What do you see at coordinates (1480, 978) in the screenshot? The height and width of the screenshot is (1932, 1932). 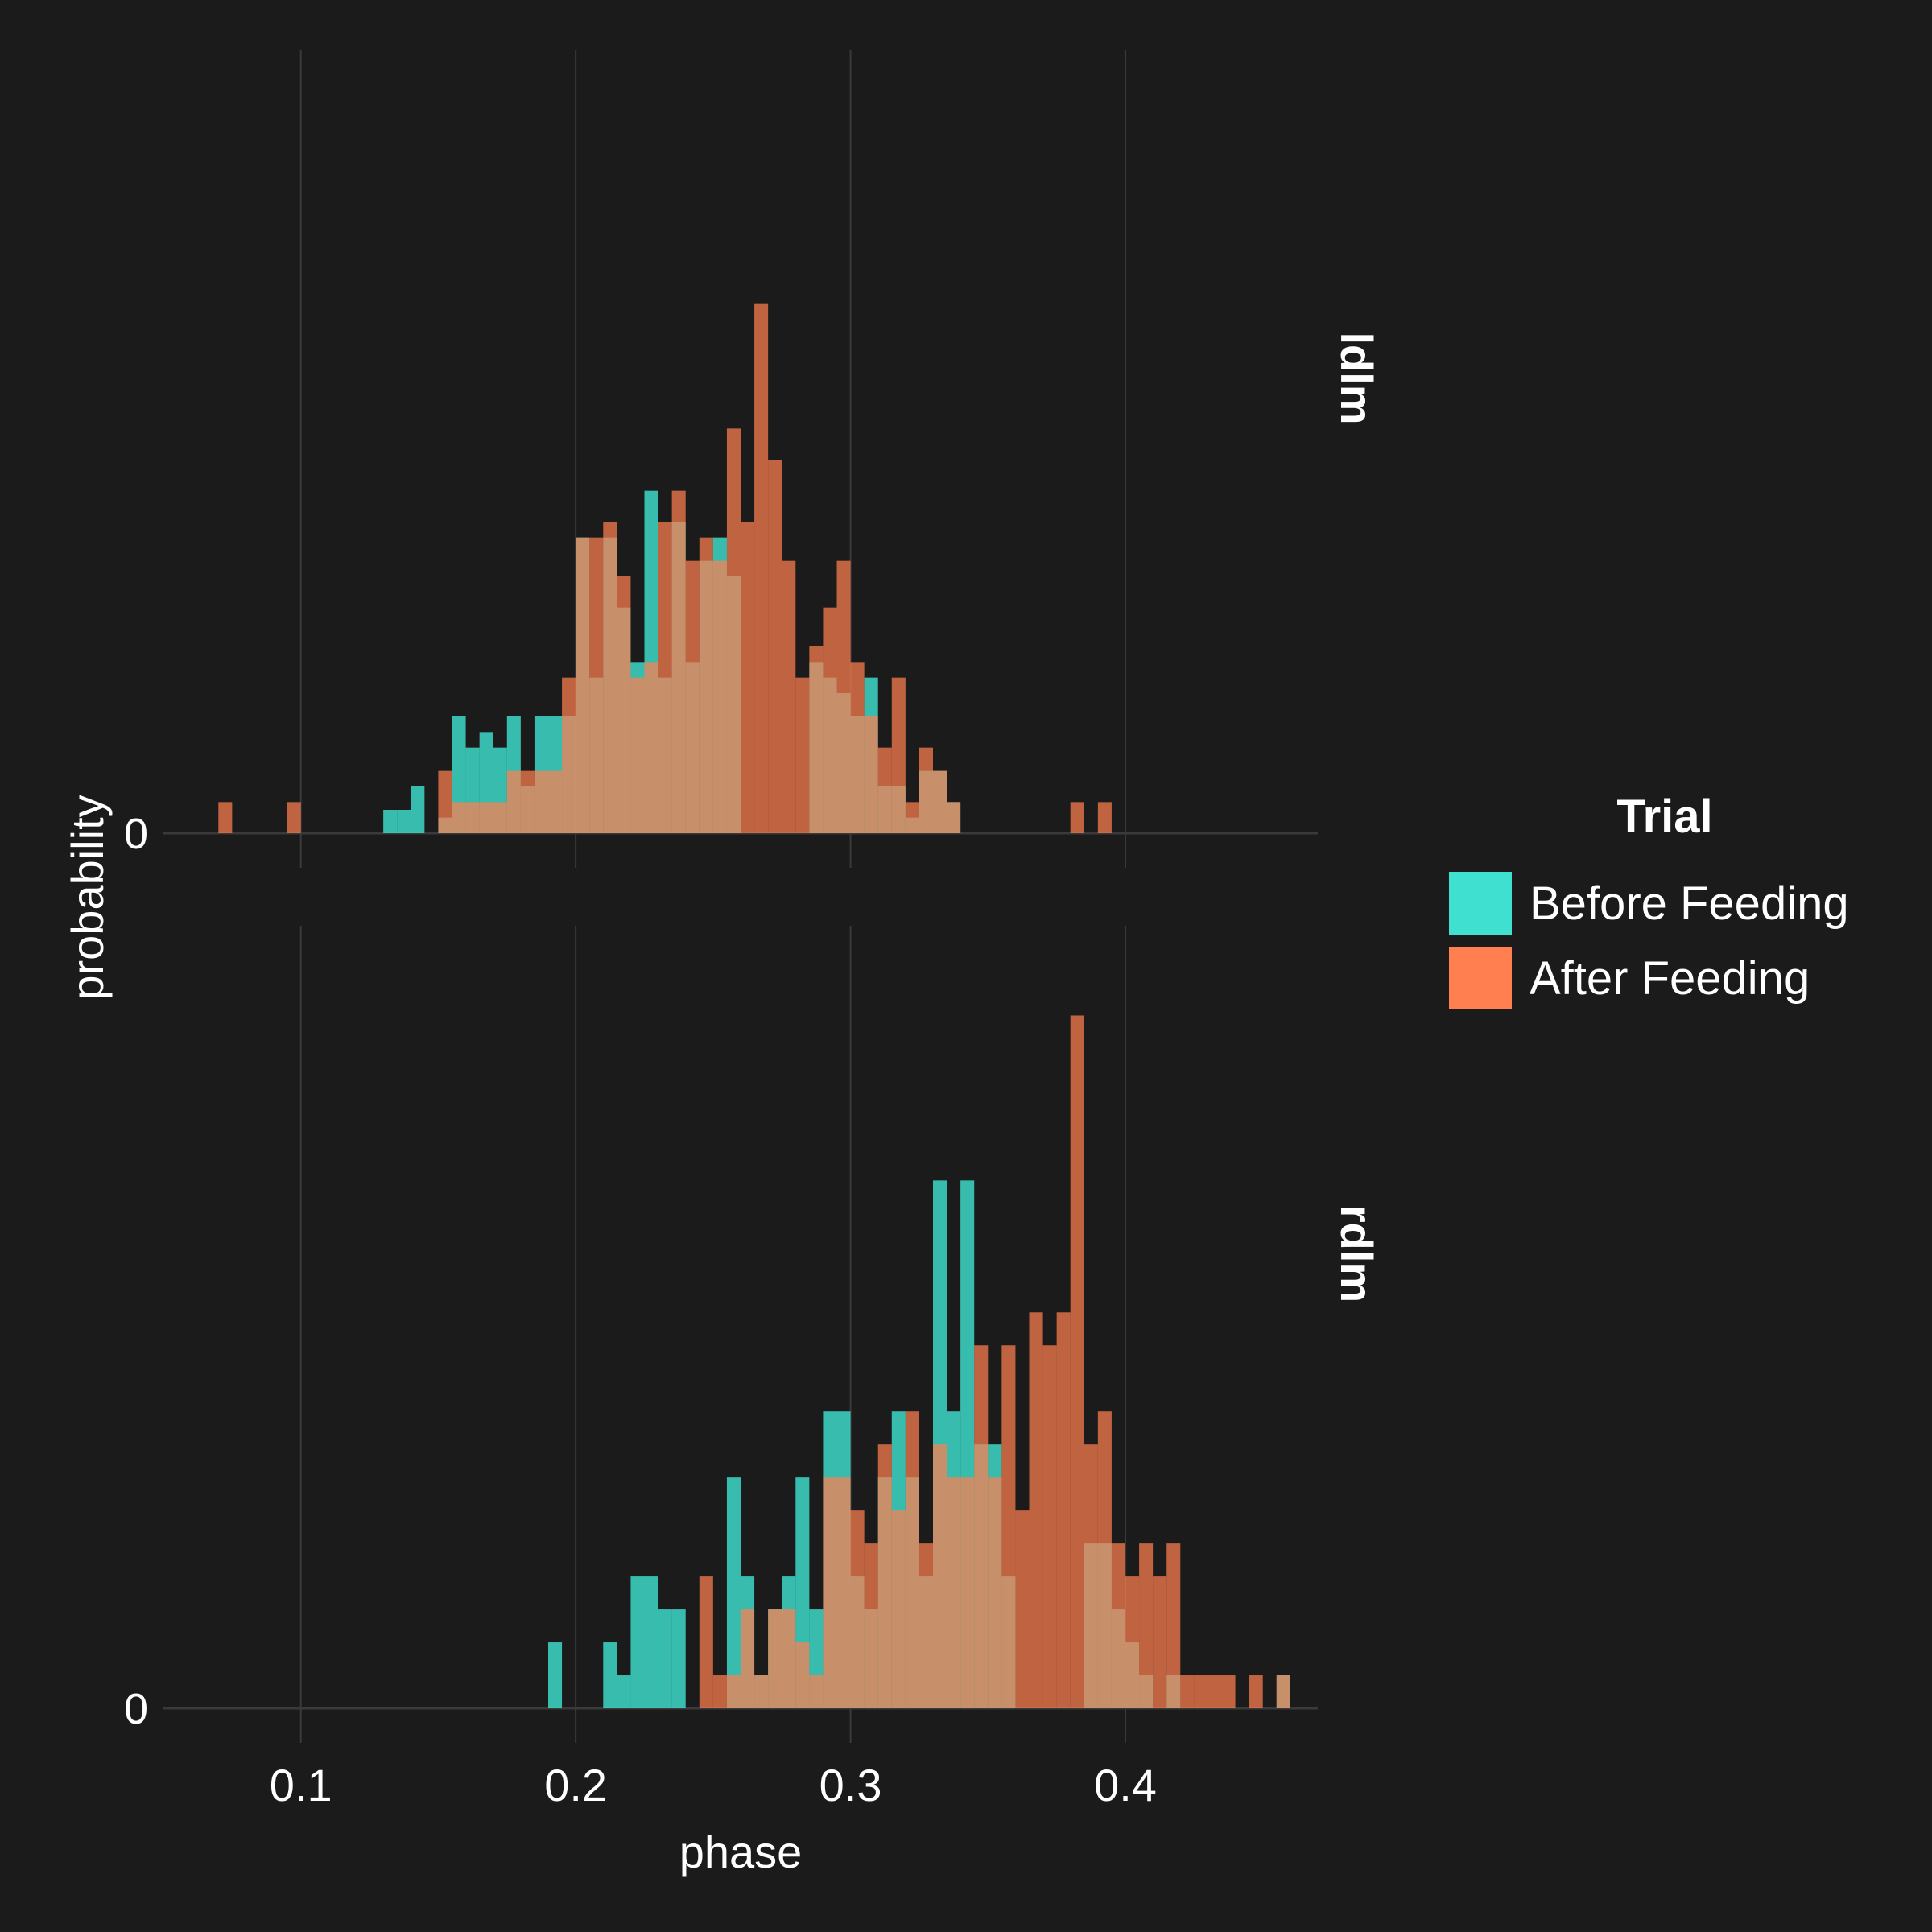 I see `legend-swatch-after-feeding` at bounding box center [1480, 978].